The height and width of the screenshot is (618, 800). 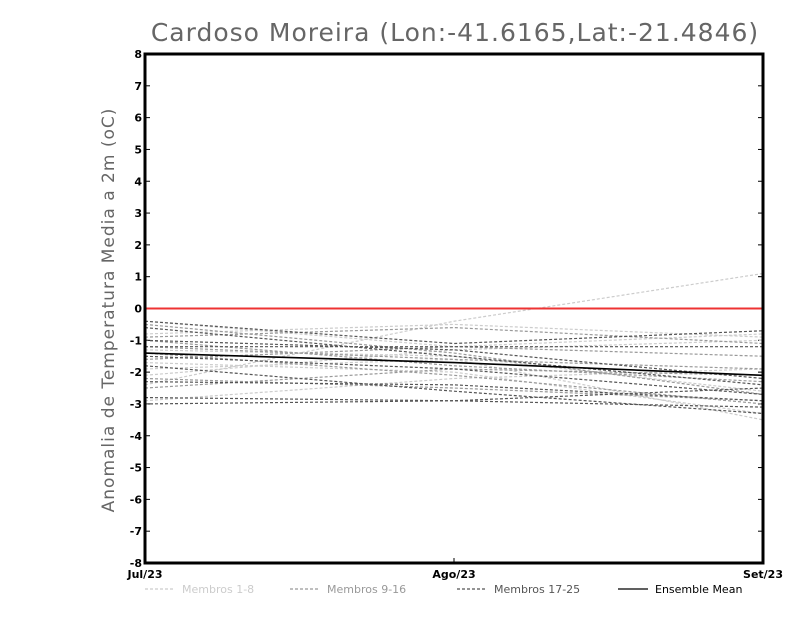 I want to click on series-line-group1-member6, so click(x=454, y=388).